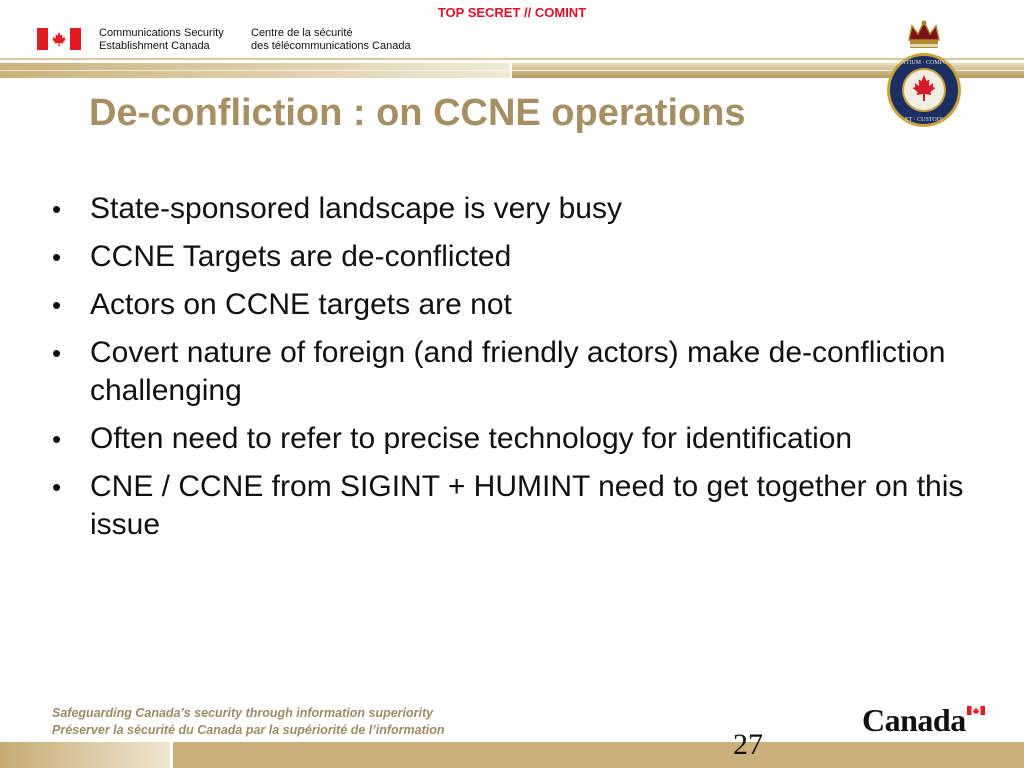 This screenshot has height=768, width=1024. I want to click on header-band, so click(512, 68).